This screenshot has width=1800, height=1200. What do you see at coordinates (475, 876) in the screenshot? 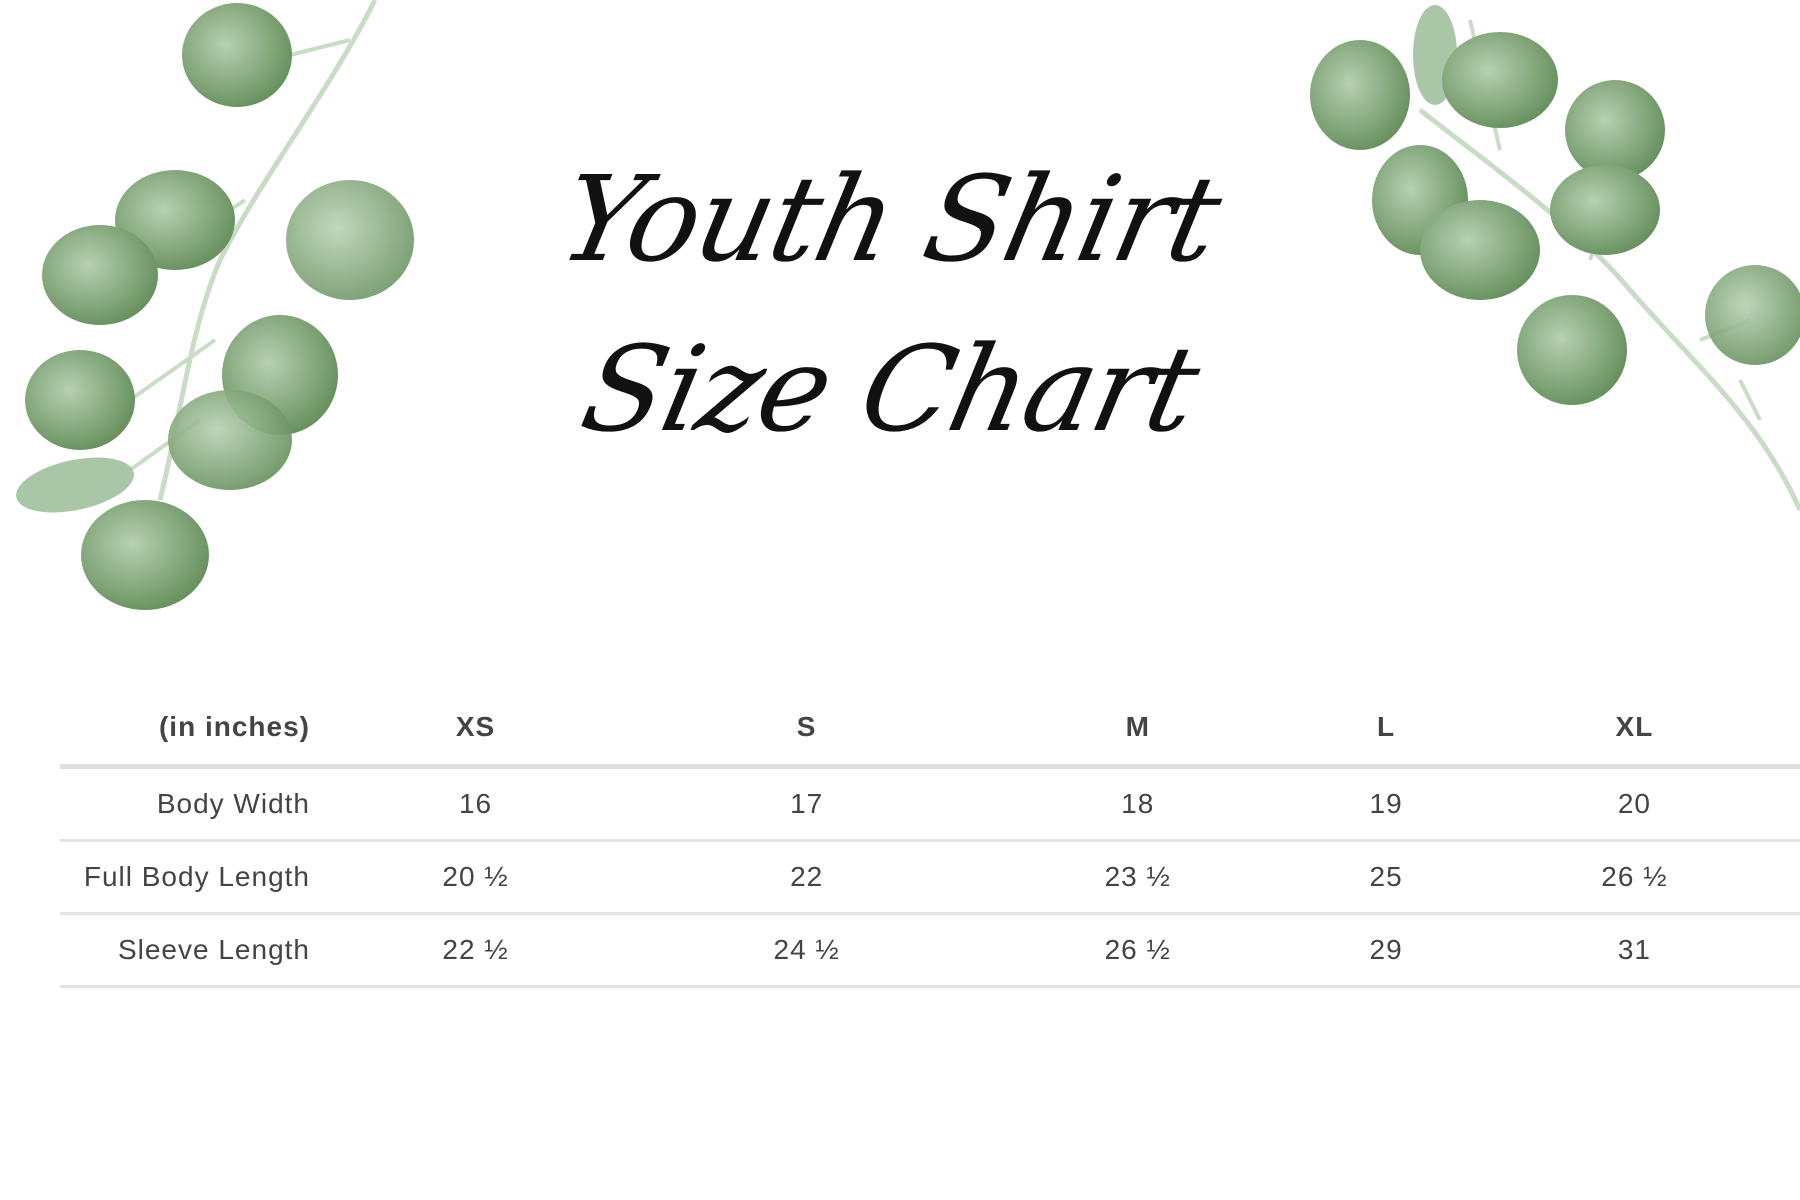
I see `cell: 20 ½` at bounding box center [475, 876].